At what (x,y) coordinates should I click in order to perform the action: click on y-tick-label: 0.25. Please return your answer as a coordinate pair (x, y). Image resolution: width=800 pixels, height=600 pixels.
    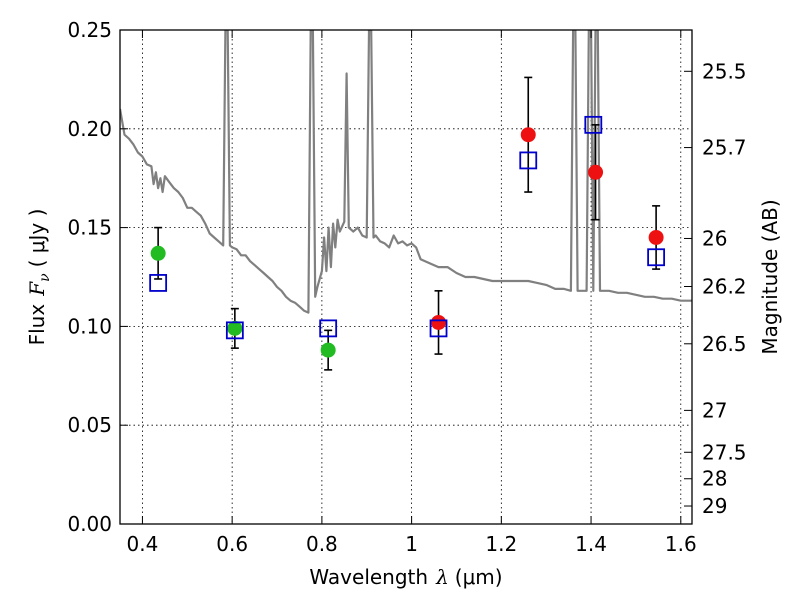
    Looking at the image, I should click on (89, 30).